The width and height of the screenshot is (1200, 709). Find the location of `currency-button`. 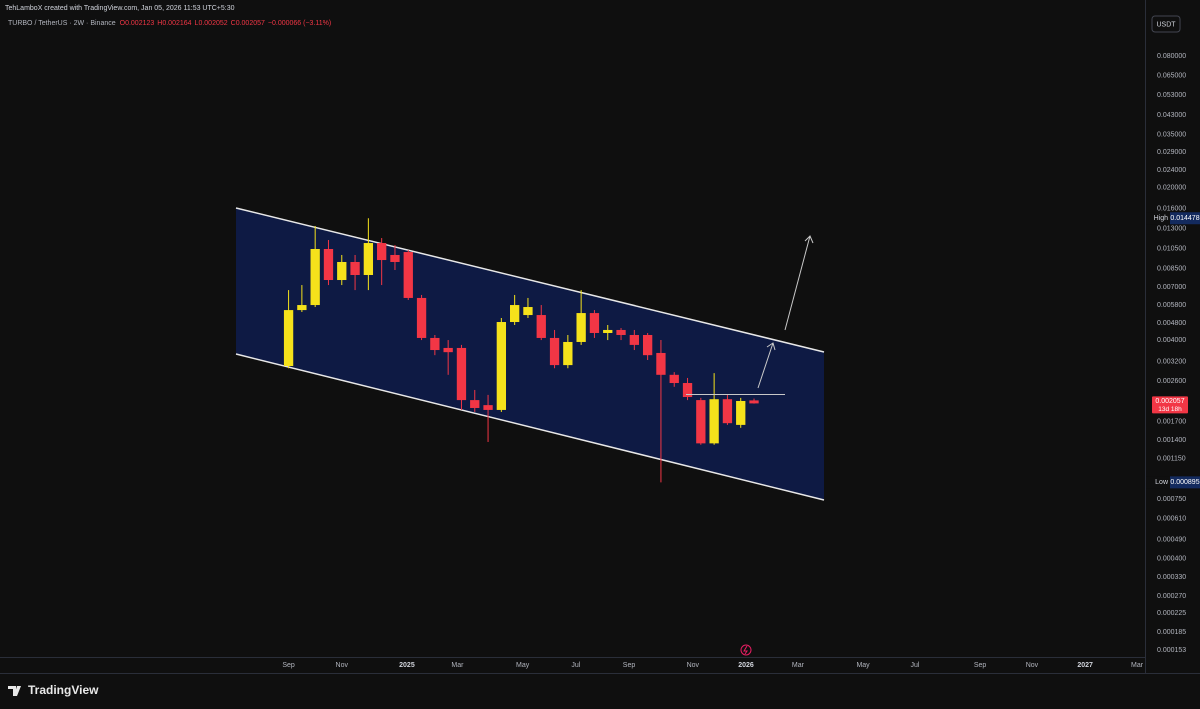

currency-button is located at coordinates (1166, 24).